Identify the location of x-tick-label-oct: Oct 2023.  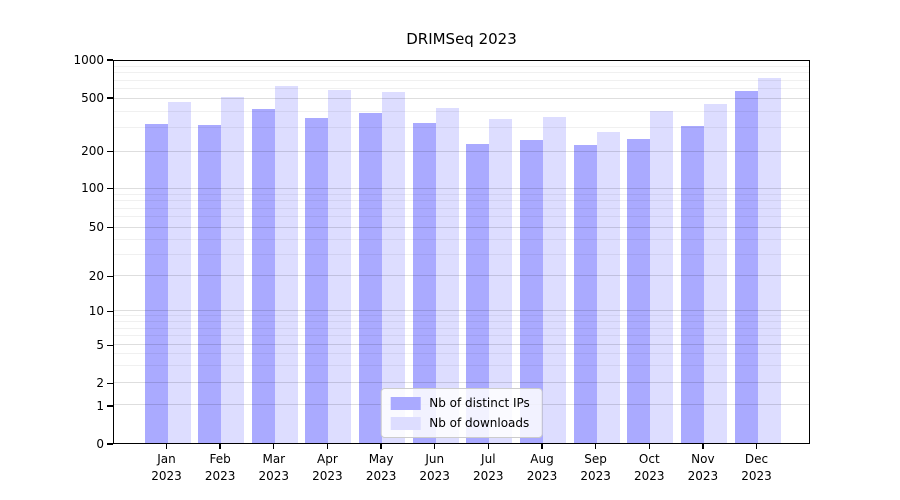
(649, 467).